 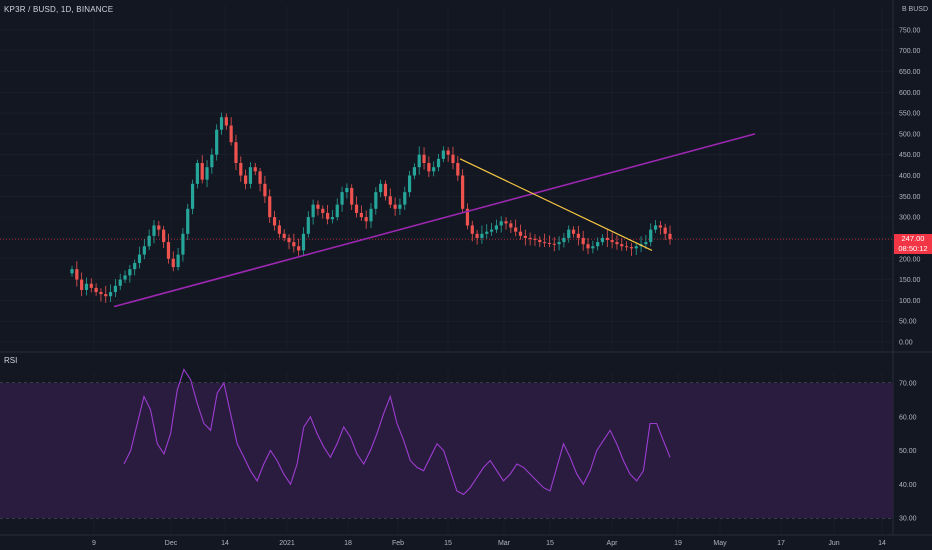 What do you see at coordinates (171, 543) in the screenshot?
I see `time-tick-label: Dec` at bounding box center [171, 543].